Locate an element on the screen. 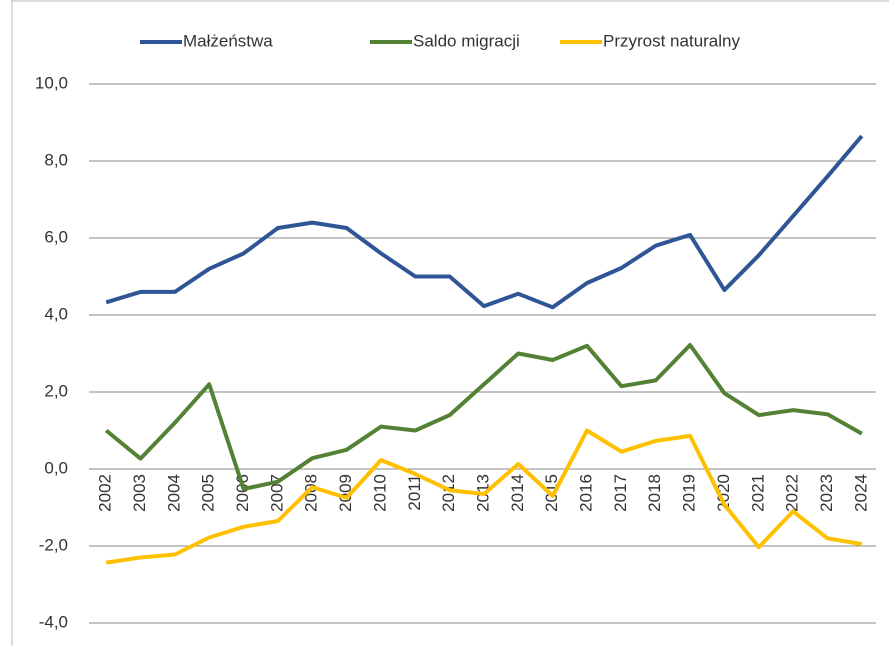  y-tick-label: -4,0 is located at coordinates (53, 621).